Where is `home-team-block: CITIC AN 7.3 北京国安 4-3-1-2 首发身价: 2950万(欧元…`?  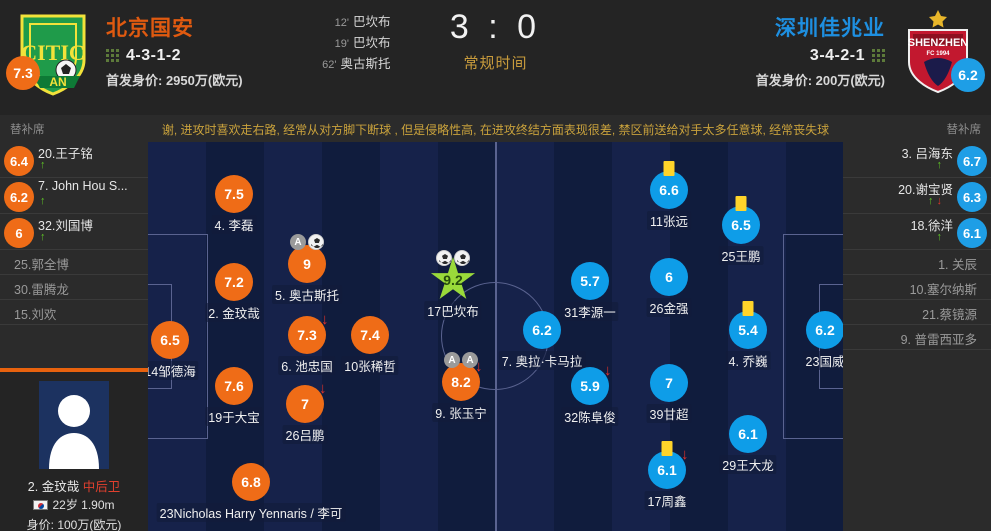
home-team-block: CITIC AN 7.3 北京国安 4-3-1-2 首发身价: 2950万(欧元… is located at coordinates (131, 52).